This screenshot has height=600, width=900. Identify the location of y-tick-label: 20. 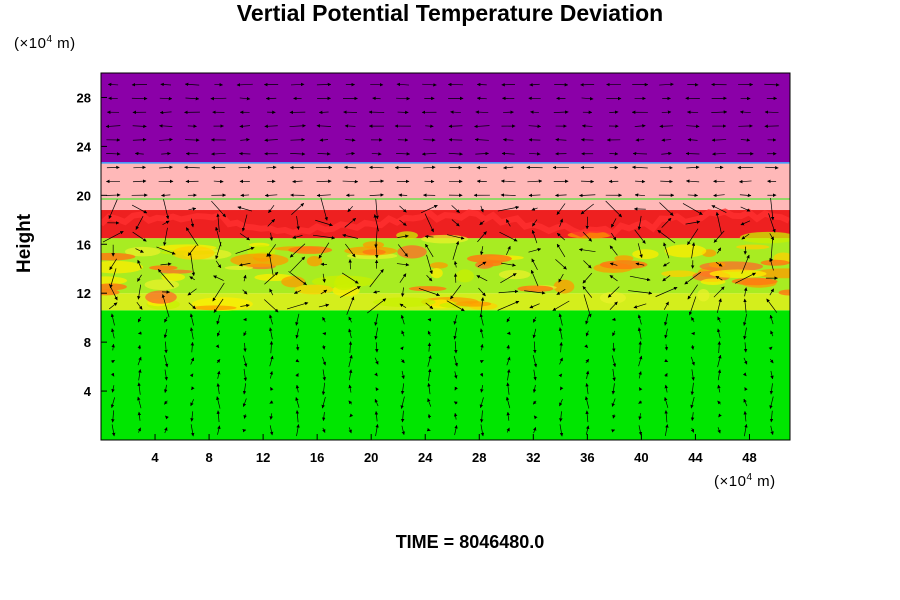
(84, 195).